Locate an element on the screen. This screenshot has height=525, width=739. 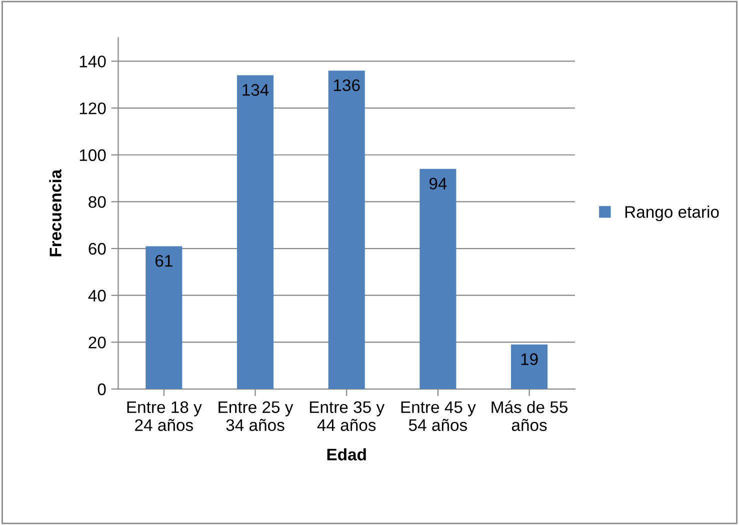
y-tick-label: 120 is located at coordinates (93, 108).